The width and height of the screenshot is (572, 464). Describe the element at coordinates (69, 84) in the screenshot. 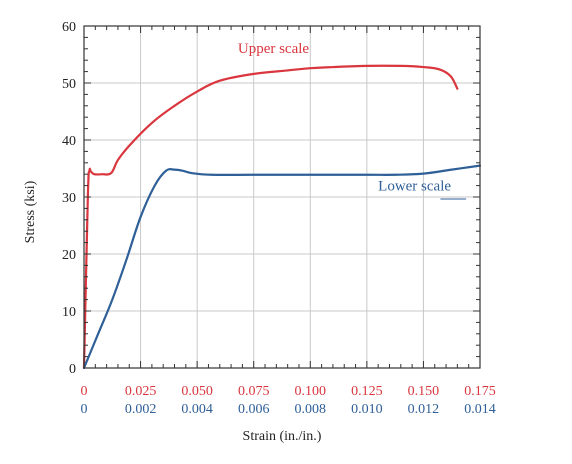

I see `y-tick-label: 50` at that location.